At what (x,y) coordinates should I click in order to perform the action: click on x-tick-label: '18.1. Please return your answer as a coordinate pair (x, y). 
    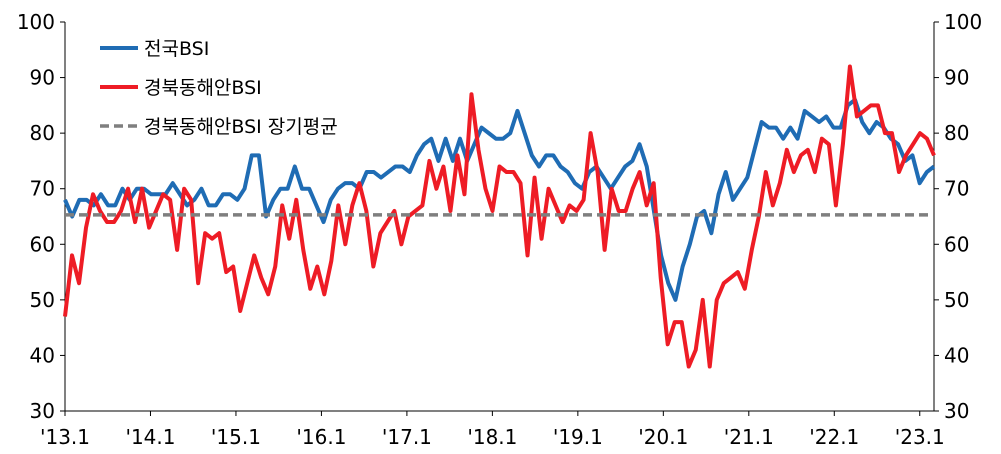
    Looking at the image, I should click on (492, 437).